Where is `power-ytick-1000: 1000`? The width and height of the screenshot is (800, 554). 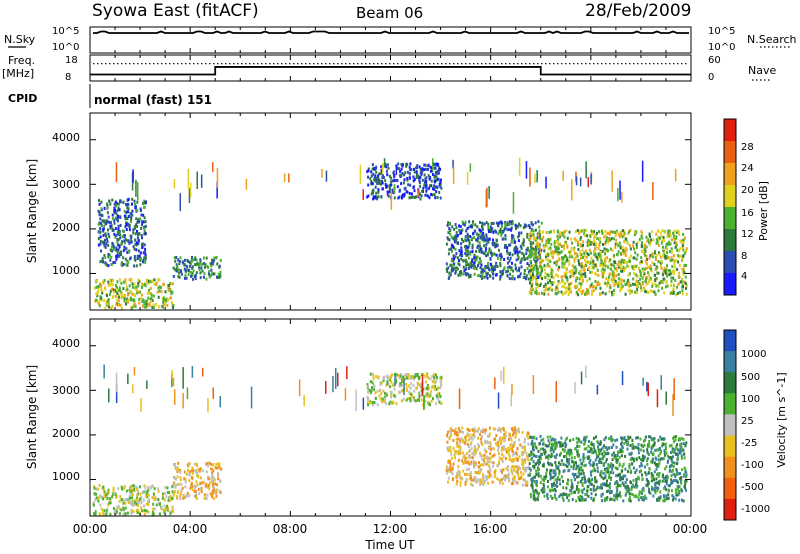
power-ytick-1000: 1000 is located at coordinates (66, 270).